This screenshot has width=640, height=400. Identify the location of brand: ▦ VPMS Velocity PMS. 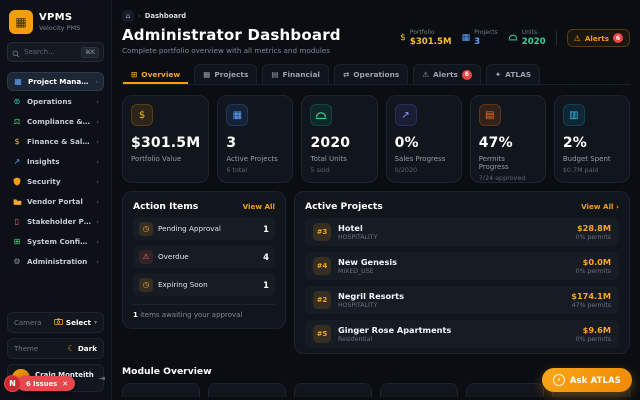
(55, 25).